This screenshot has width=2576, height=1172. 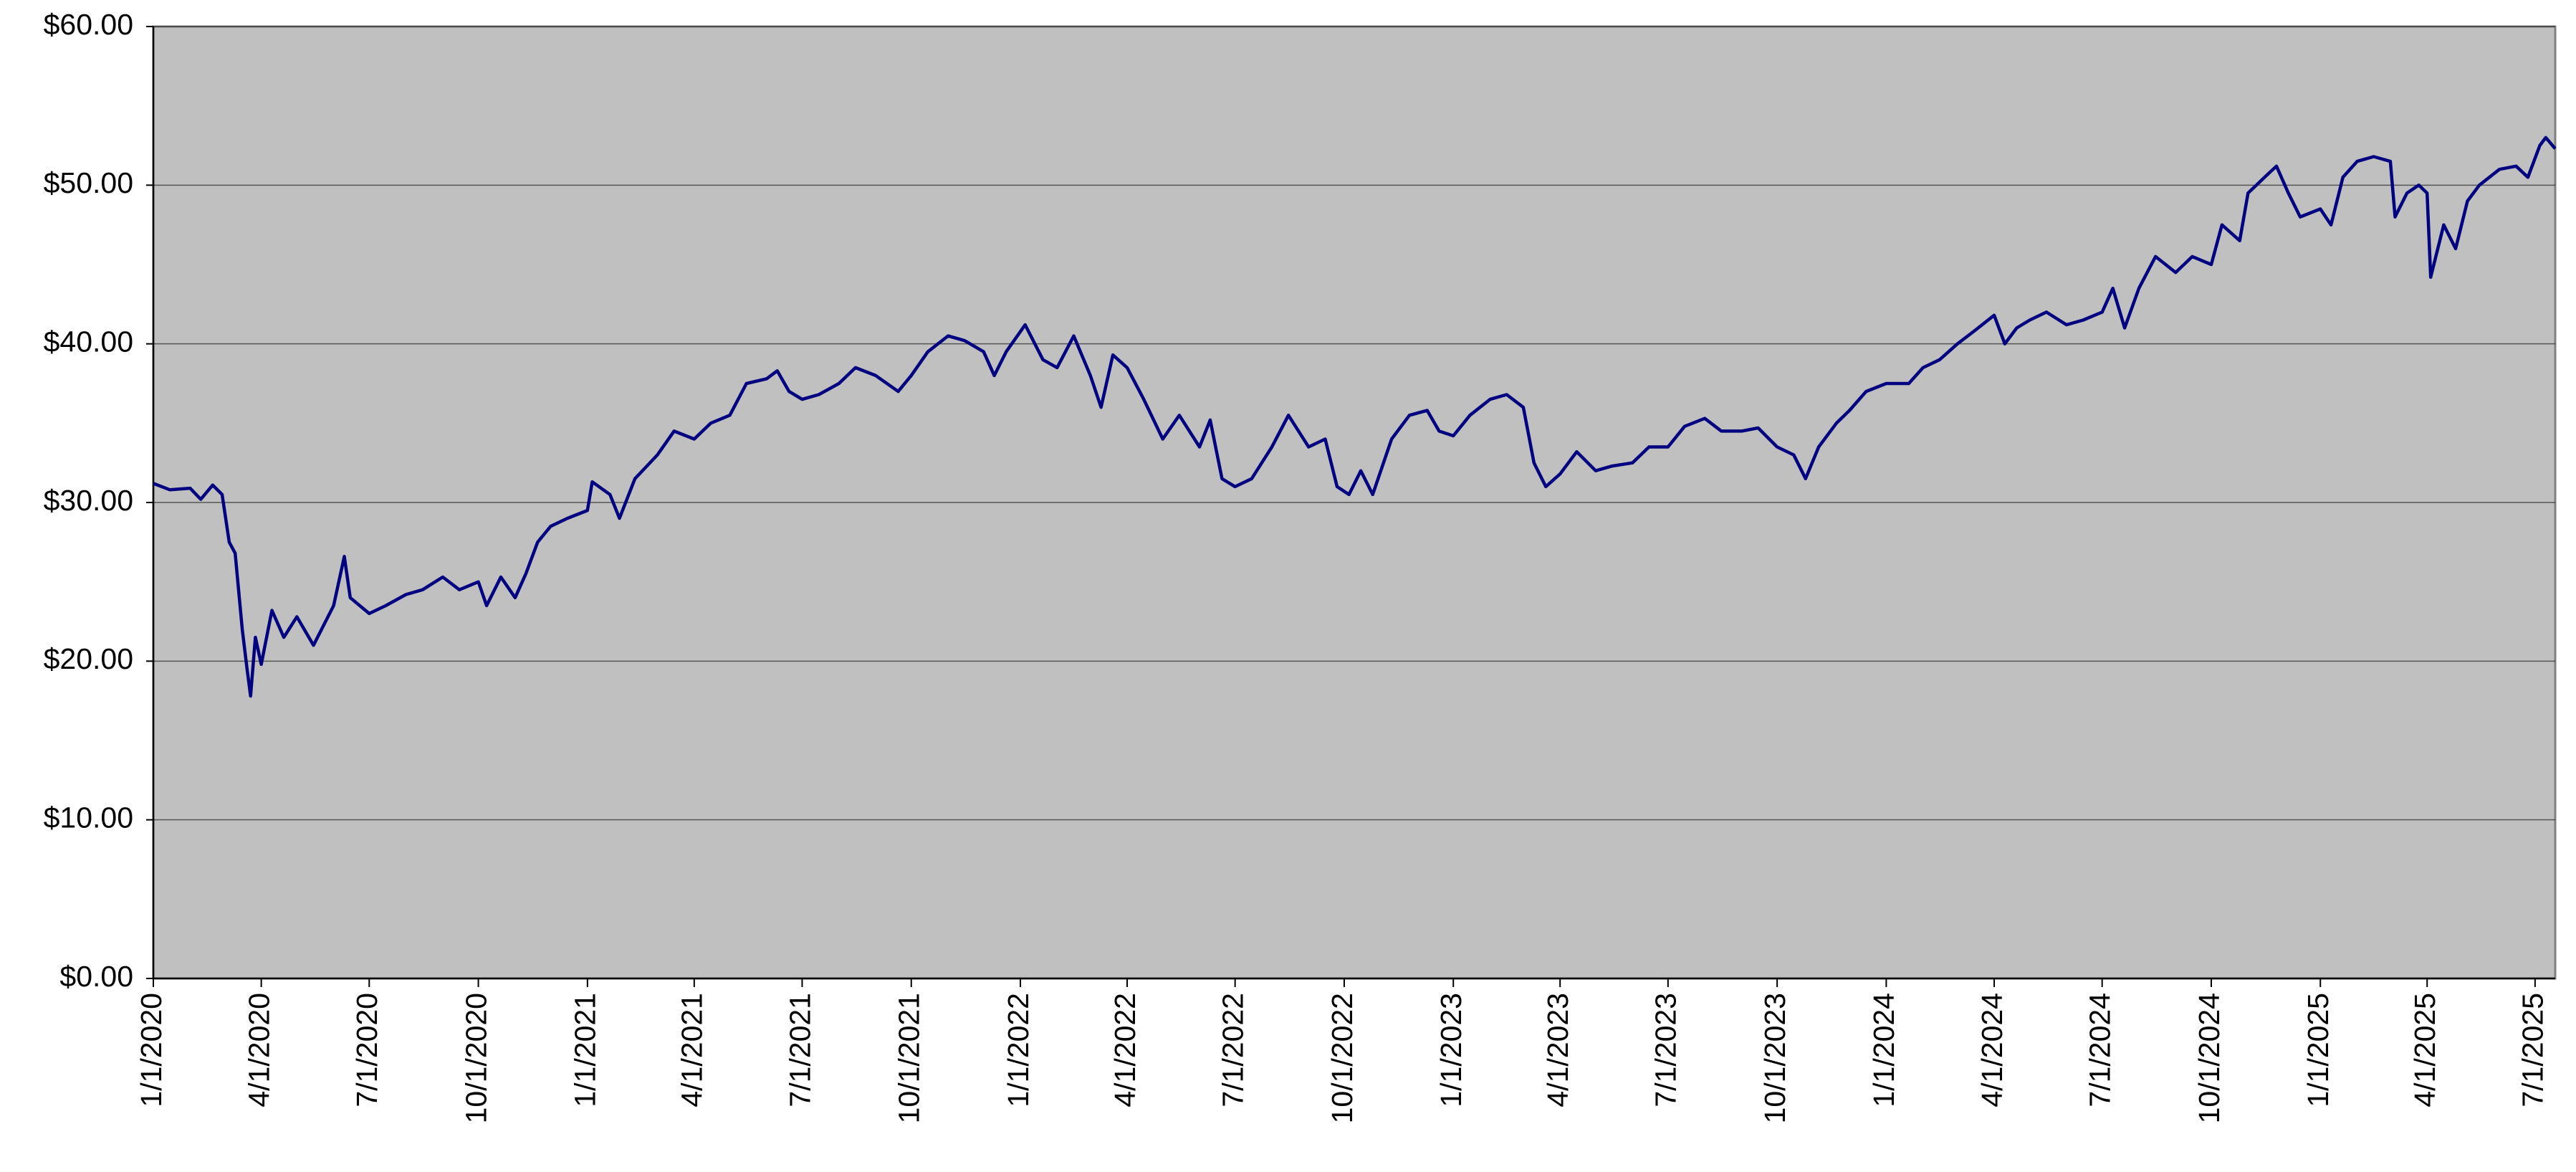 I want to click on x-tick-label: 10/1/2020, so click(x=475, y=1058).